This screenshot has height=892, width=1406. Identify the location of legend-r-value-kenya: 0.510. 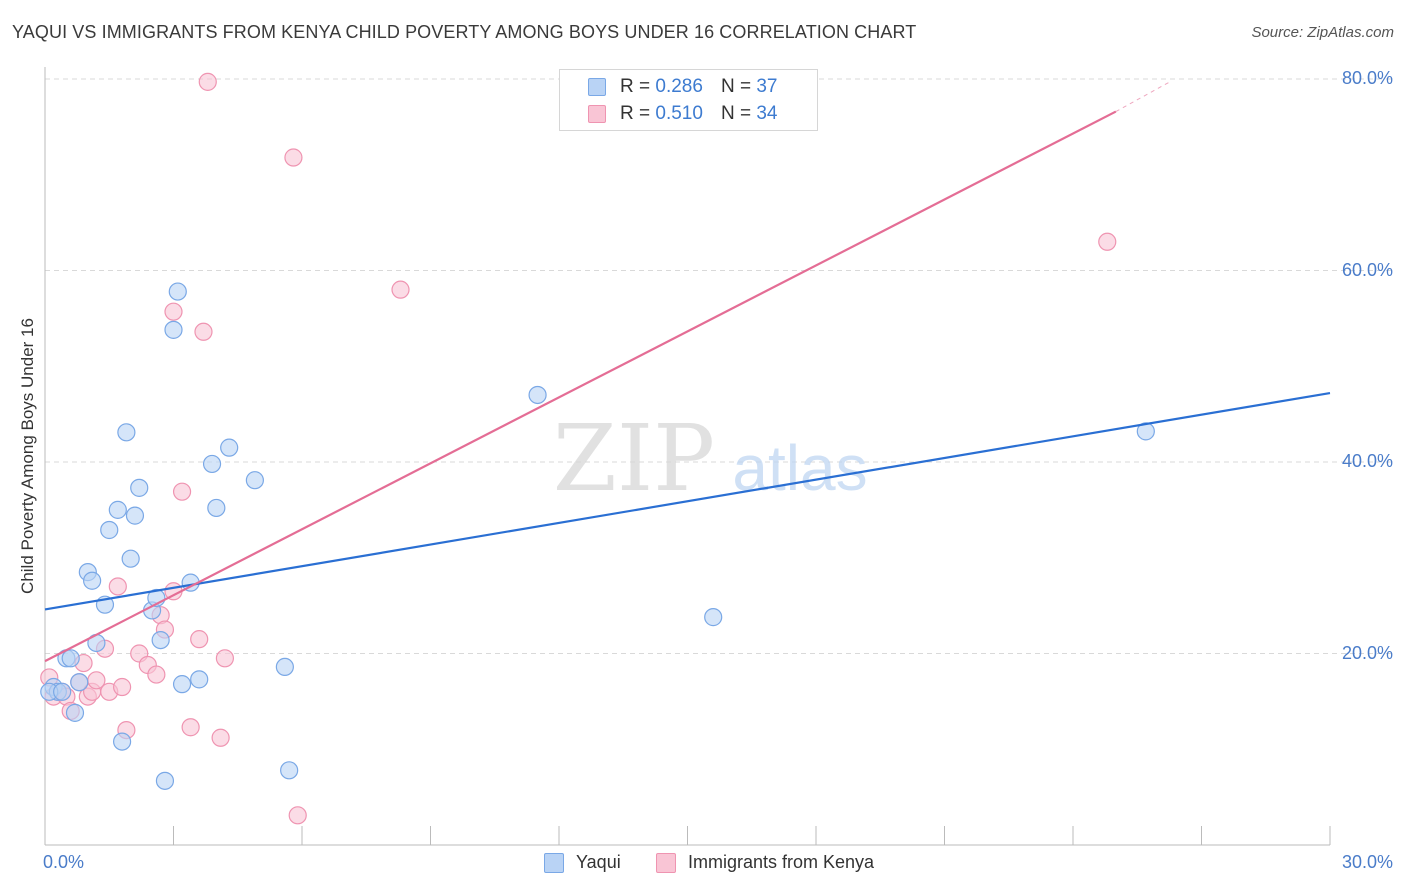
(679, 113).